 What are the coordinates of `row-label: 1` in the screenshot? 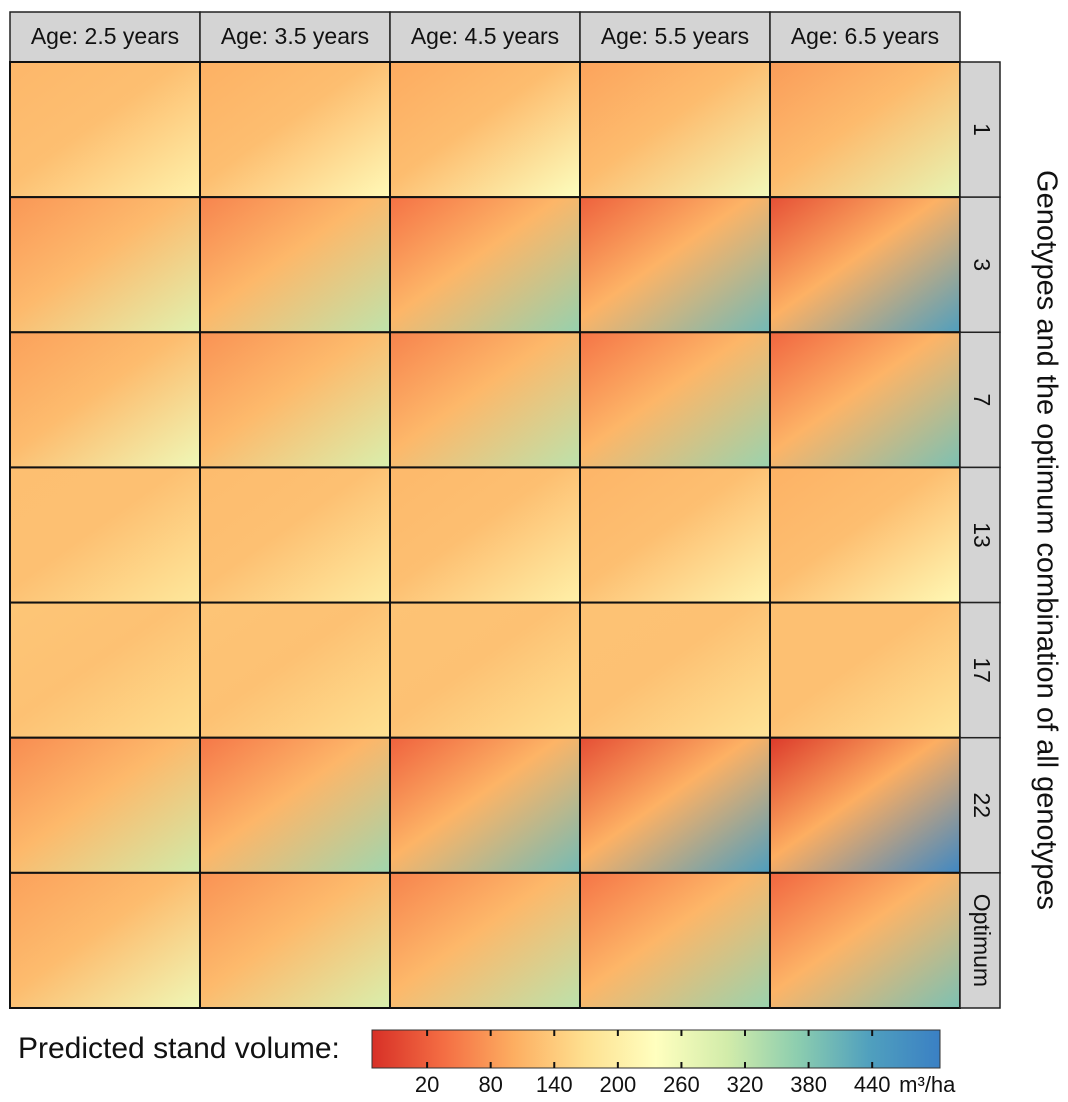 It's located at (982, 129).